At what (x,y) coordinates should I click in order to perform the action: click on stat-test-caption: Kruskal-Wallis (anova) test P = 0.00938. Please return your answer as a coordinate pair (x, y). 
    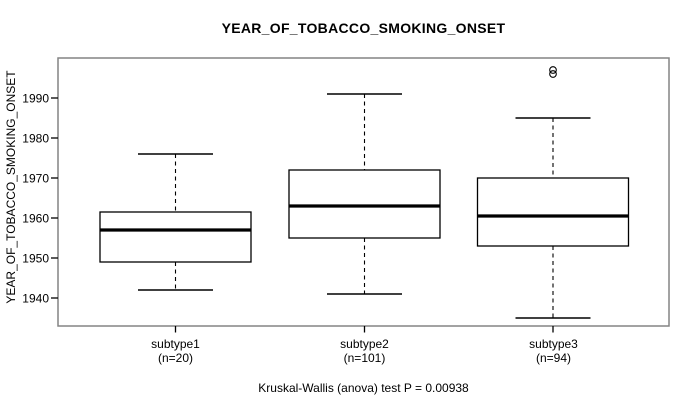
    Looking at the image, I should click on (363, 388).